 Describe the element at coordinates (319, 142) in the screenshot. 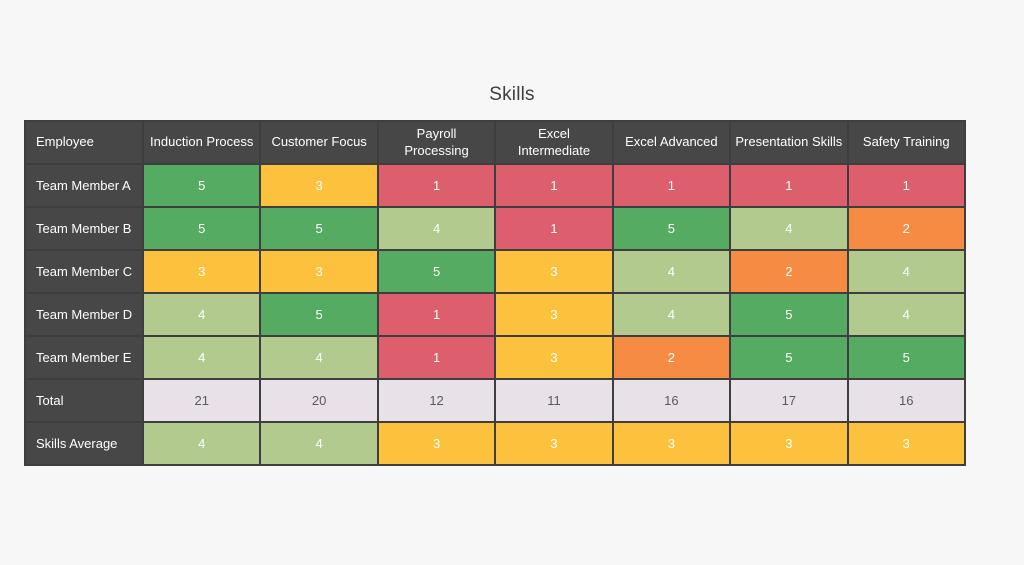

I see `column-header-customer-focus: Customer Focus` at that location.